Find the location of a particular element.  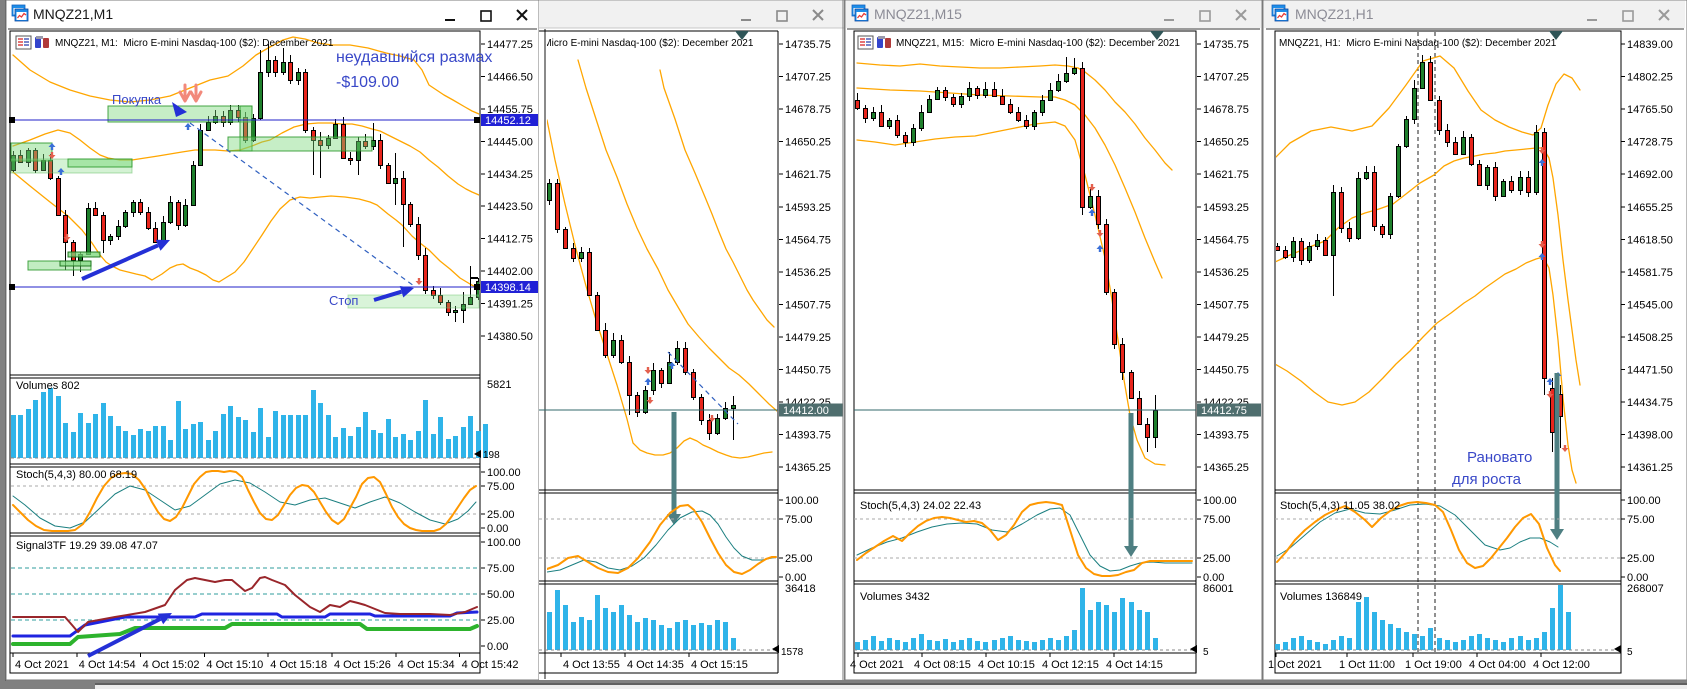

svg-text: 4 Oct 12:00 is located at coordinates (1561, 665).